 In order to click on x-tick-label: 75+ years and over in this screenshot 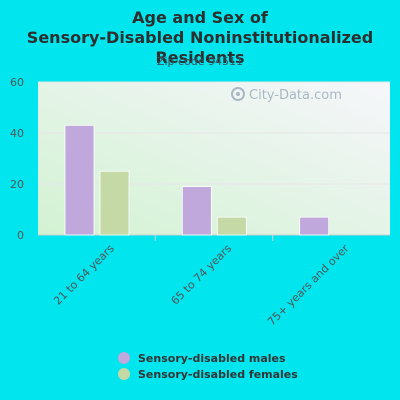, I will do `click(308, 285)`.